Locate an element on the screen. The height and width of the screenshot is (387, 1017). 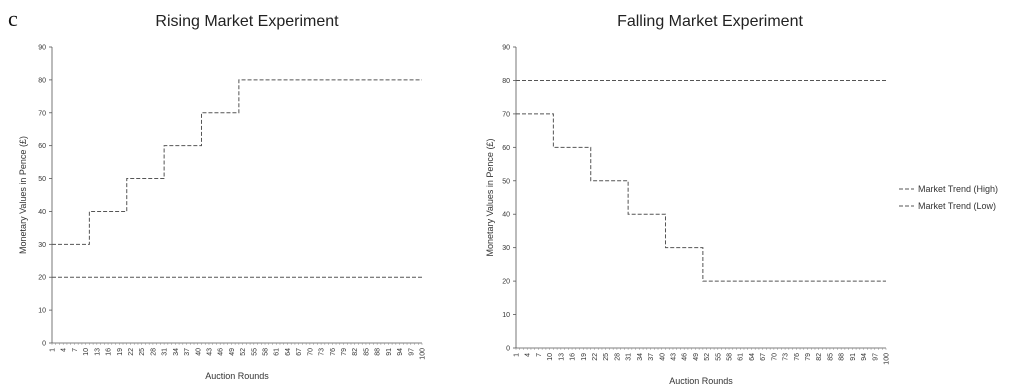
x-tick-label: 4 is located at coordinates (528, 355).